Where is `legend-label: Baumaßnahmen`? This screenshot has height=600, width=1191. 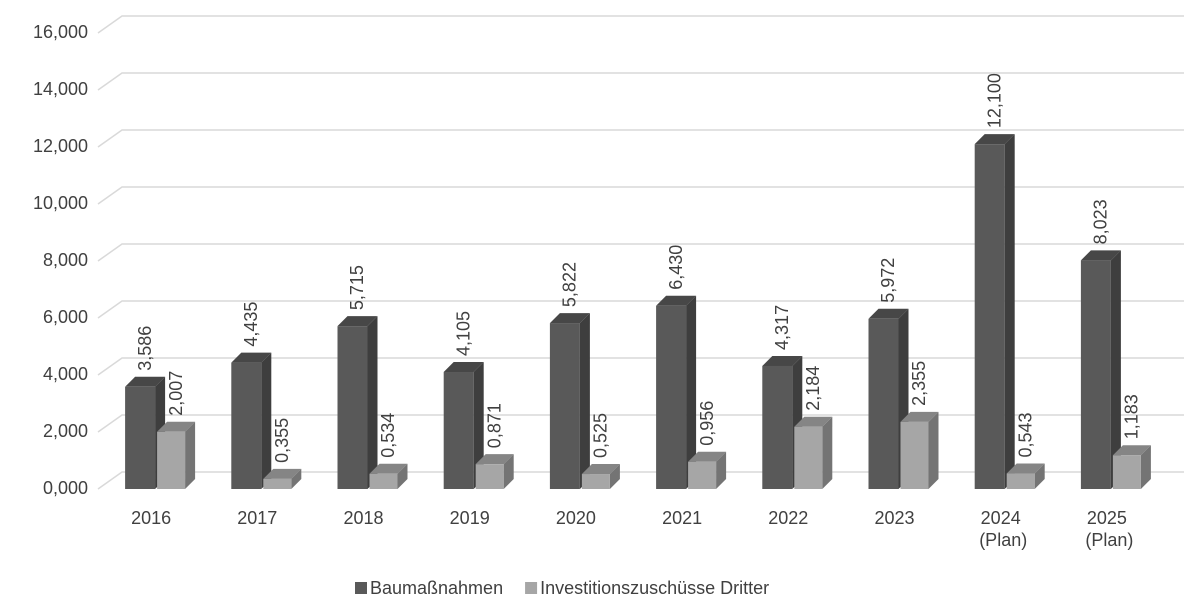 legend-label: Baumaßnahmen is located at coordinates (436, 588).